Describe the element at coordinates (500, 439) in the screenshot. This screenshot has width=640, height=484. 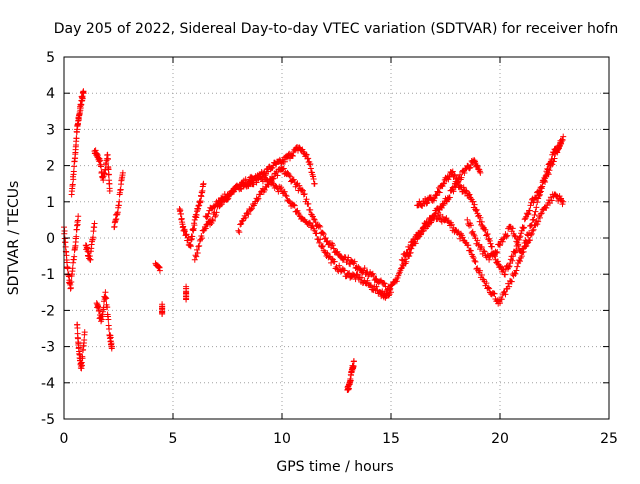
I see `x-tick-label: 20` at that location.